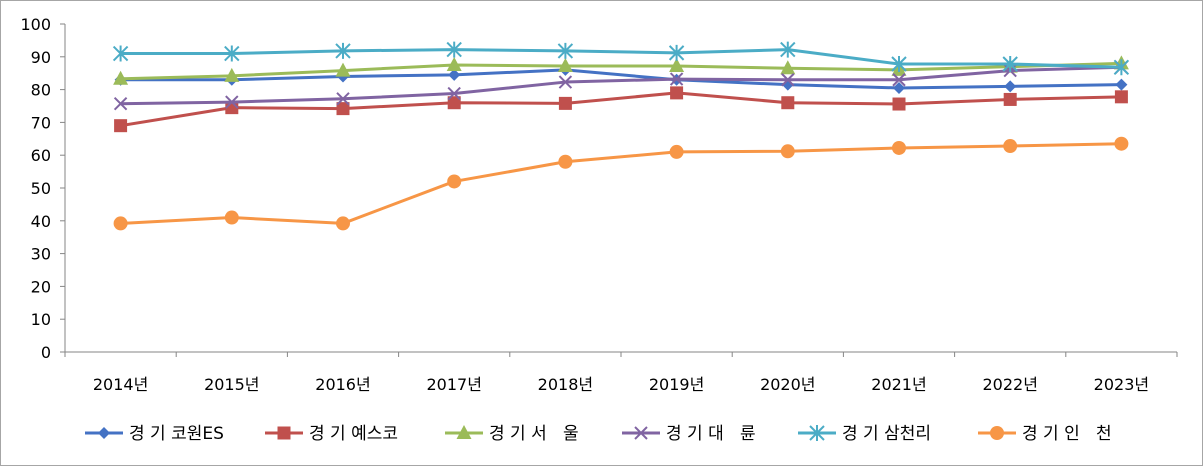 Image resolution: width=1203 pixels, height=466 pixels. What do you see at coordinates (41, 254) in the screenshot?
I see `y-tick-label: 30` at bounding box center [41, 254].